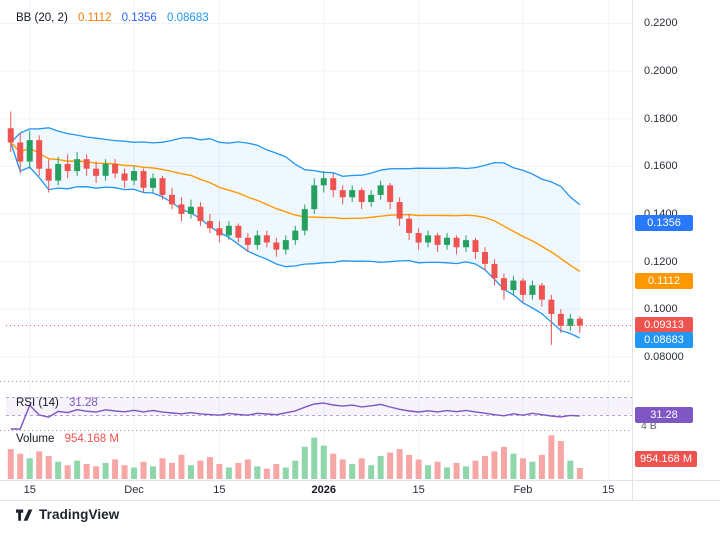  I want to click on indicator-legend-rsi: RSI (14) 31.28, so click(57, 403).